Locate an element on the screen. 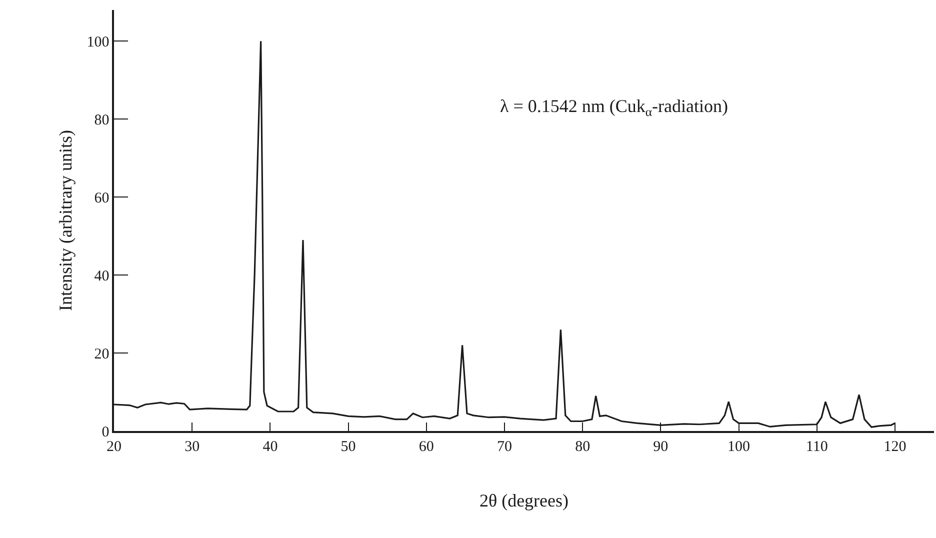  y-tick-label: 40 is located at coordinates (102, 276).